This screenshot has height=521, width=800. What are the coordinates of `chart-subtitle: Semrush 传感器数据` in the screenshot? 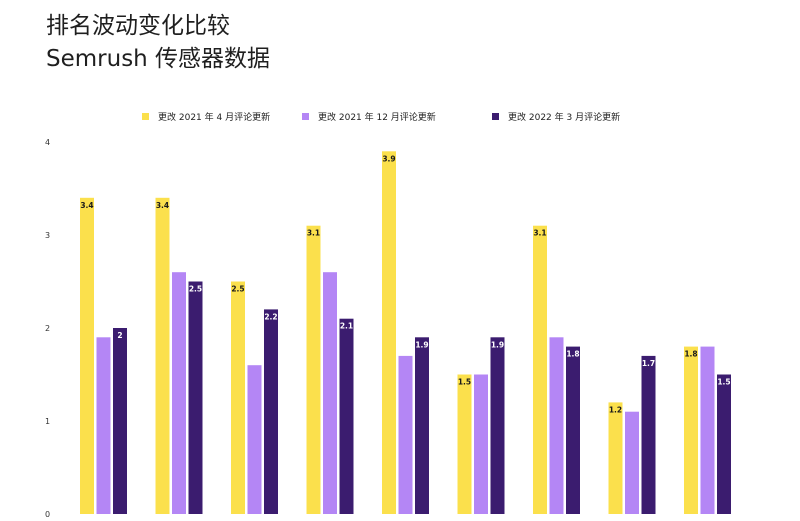 It's located at (158, 59).